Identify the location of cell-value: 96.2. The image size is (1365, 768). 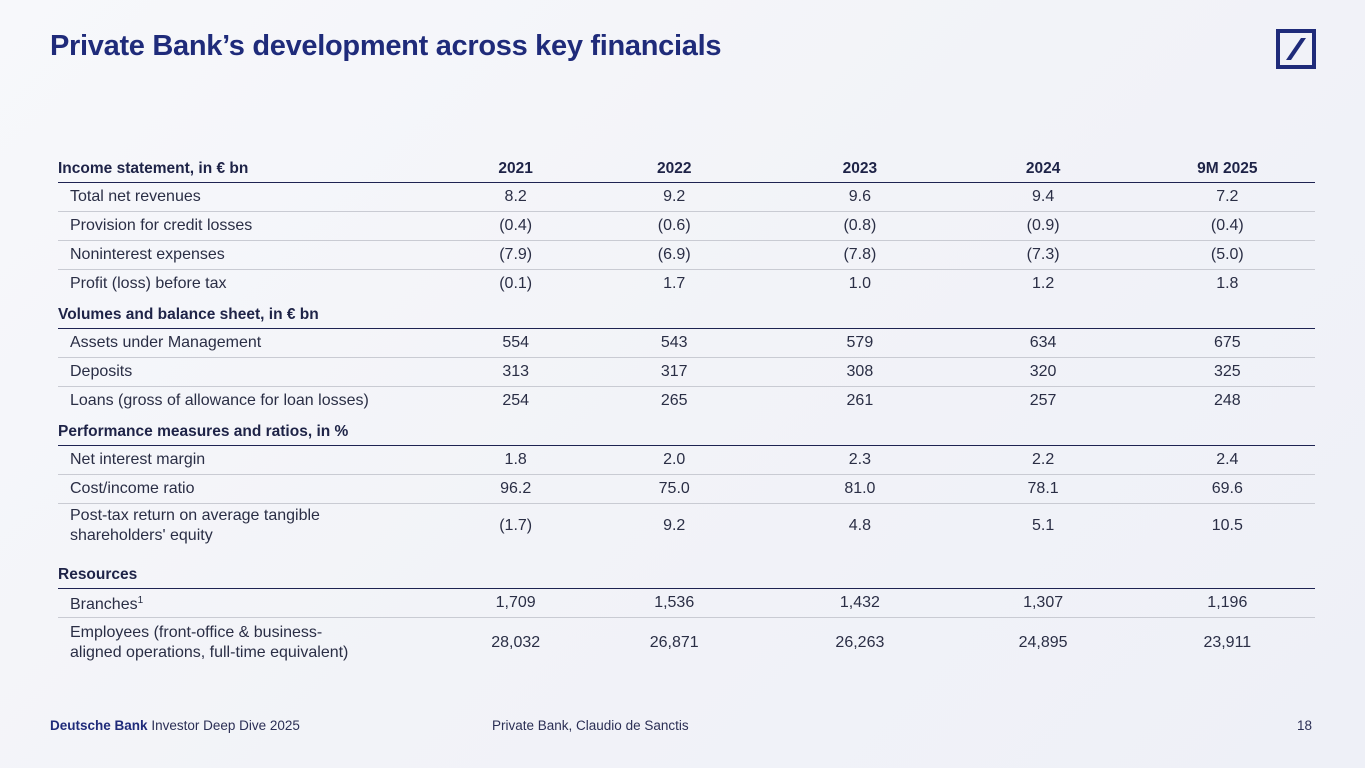
(516, 489).